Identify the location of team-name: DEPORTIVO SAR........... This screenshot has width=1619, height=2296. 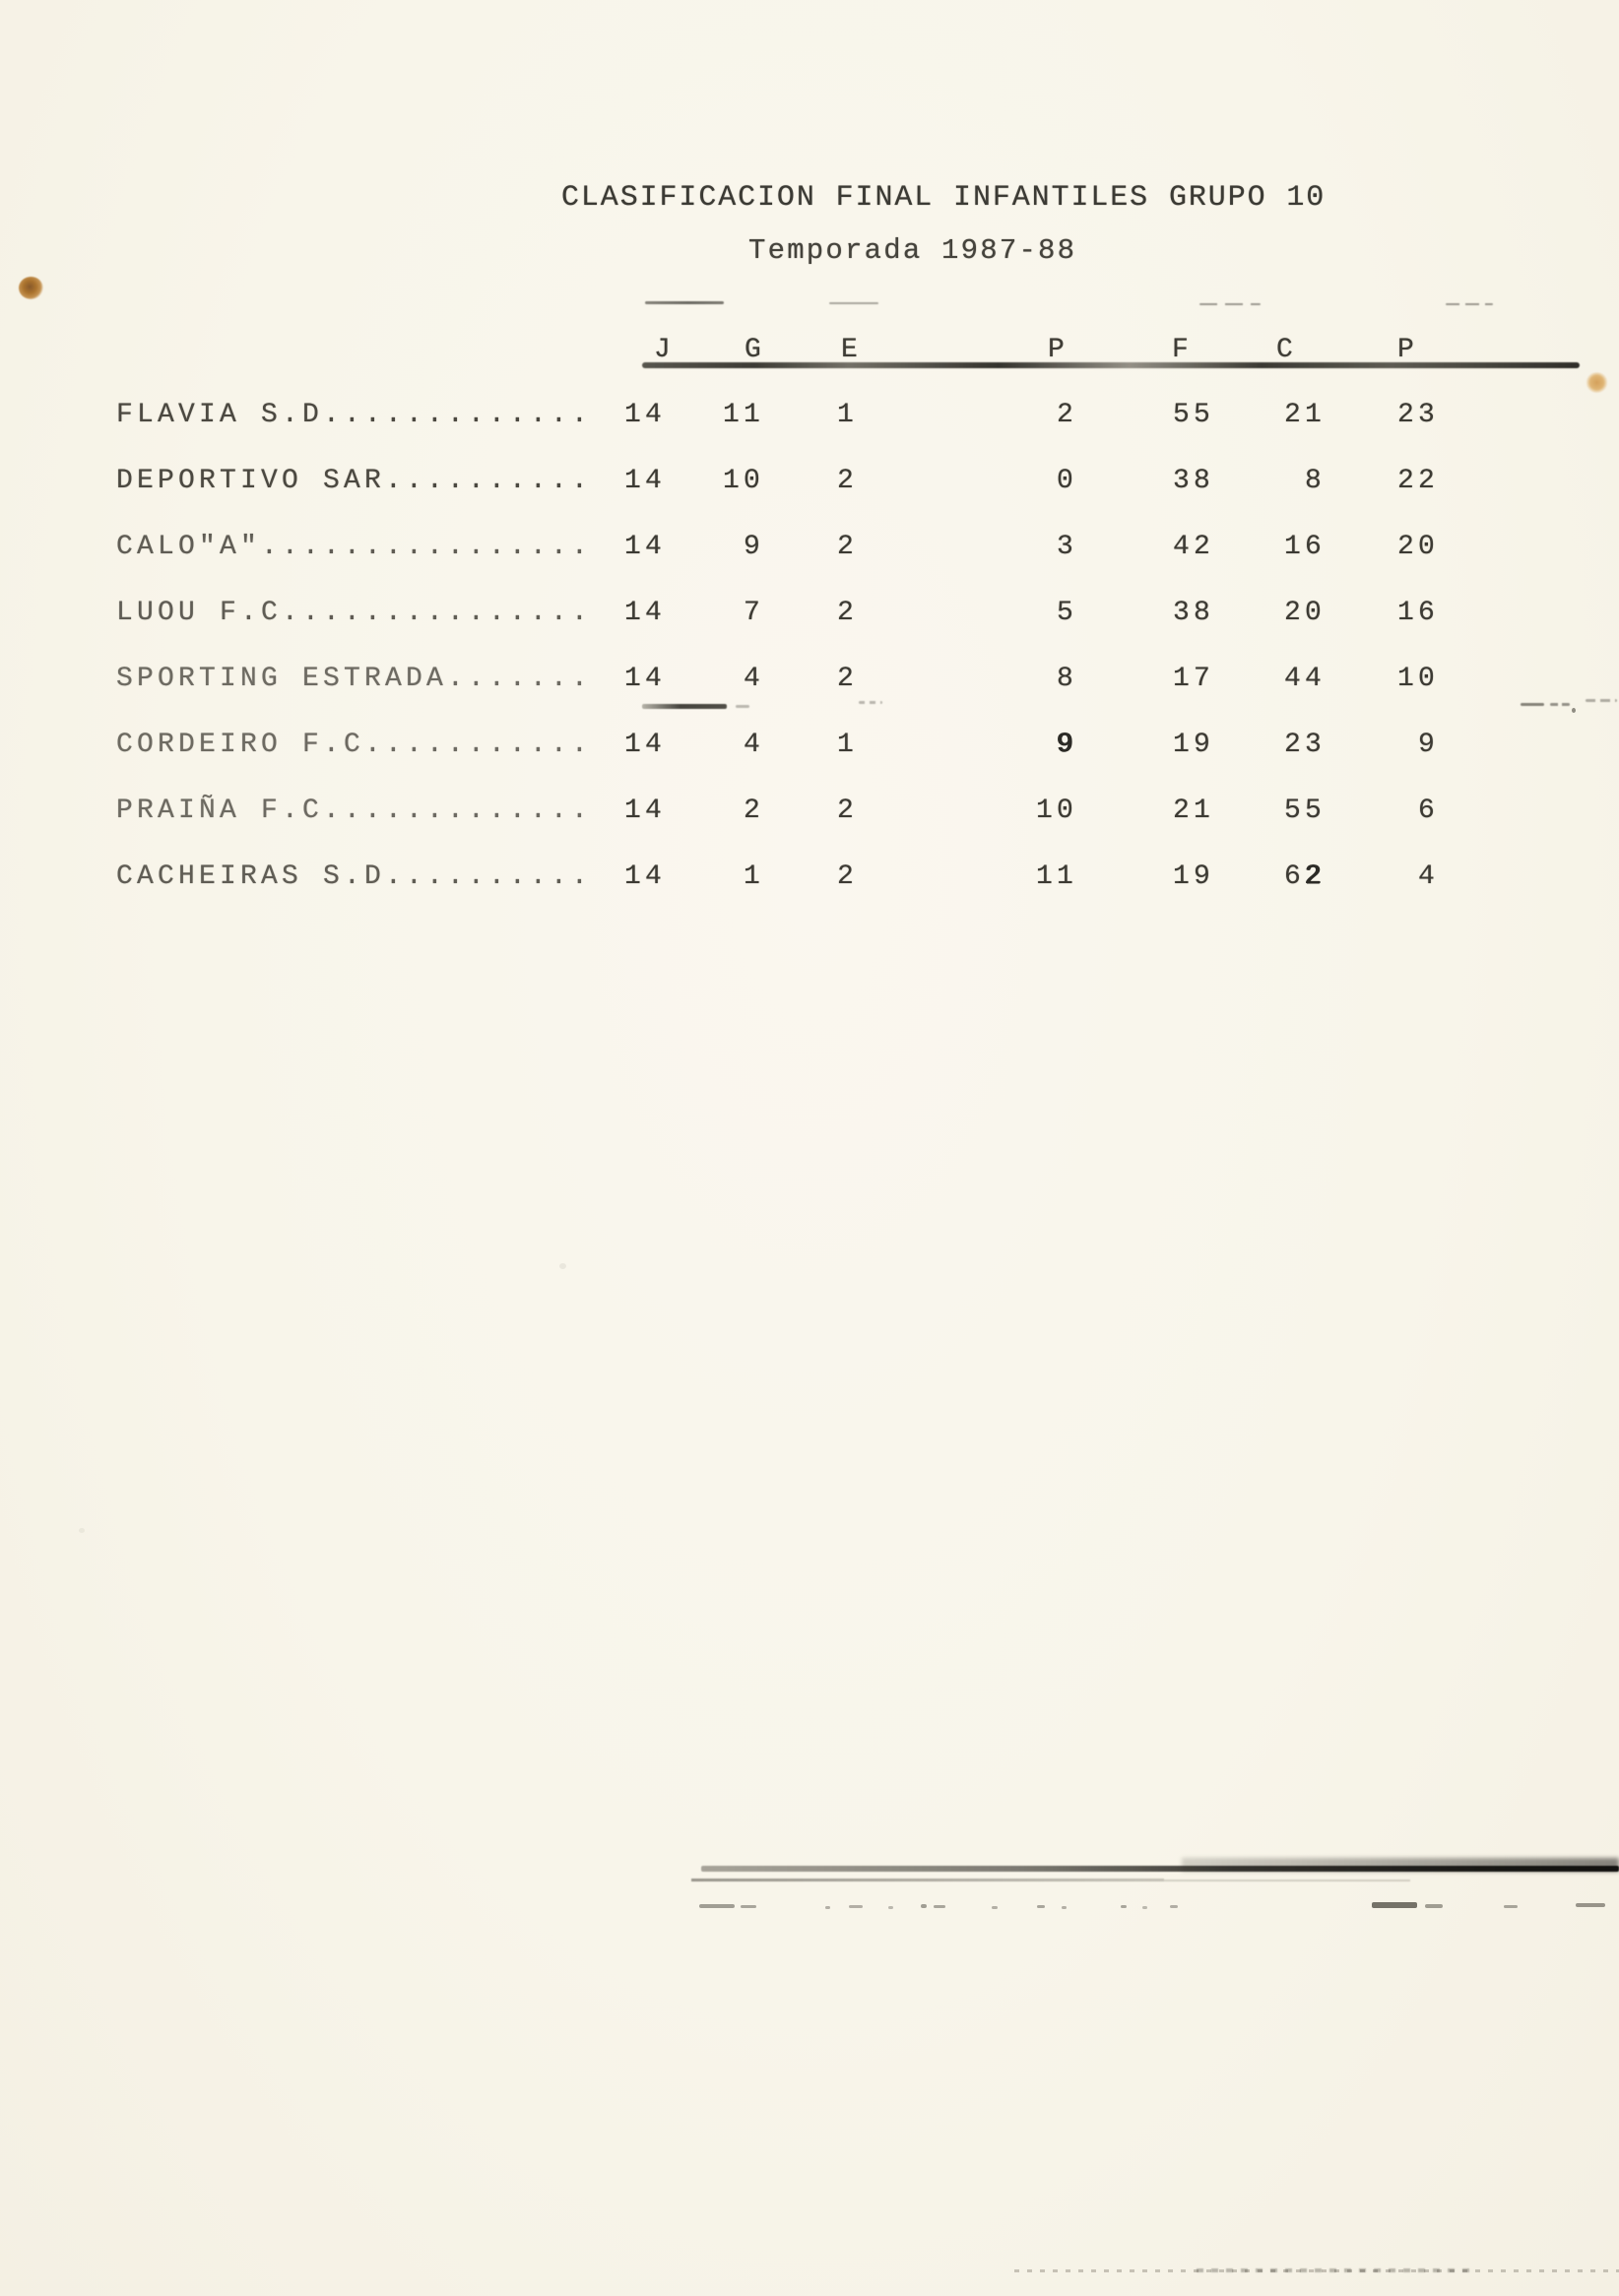
(354, 481).